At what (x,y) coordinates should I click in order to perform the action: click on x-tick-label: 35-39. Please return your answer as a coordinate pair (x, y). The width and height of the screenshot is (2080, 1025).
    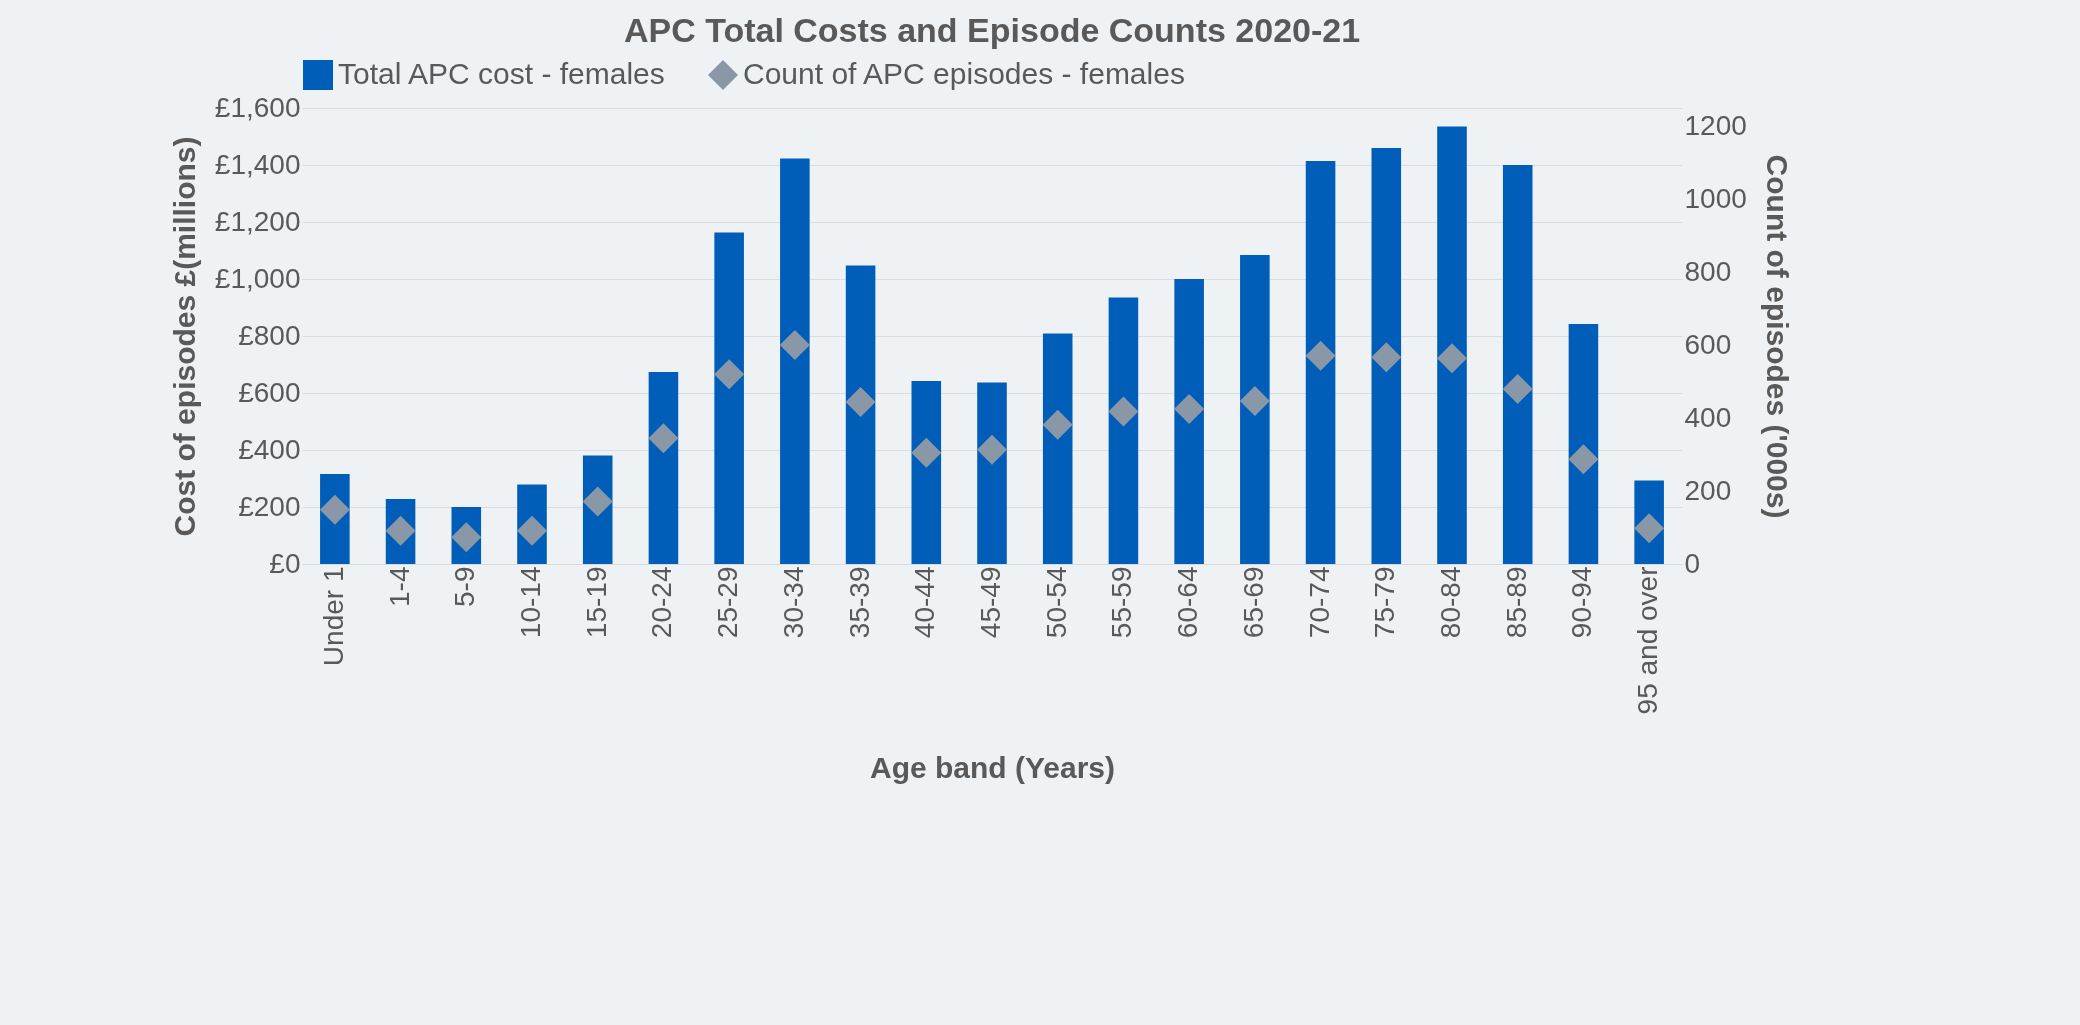
    Looking at the image, I should click on (859, 602).